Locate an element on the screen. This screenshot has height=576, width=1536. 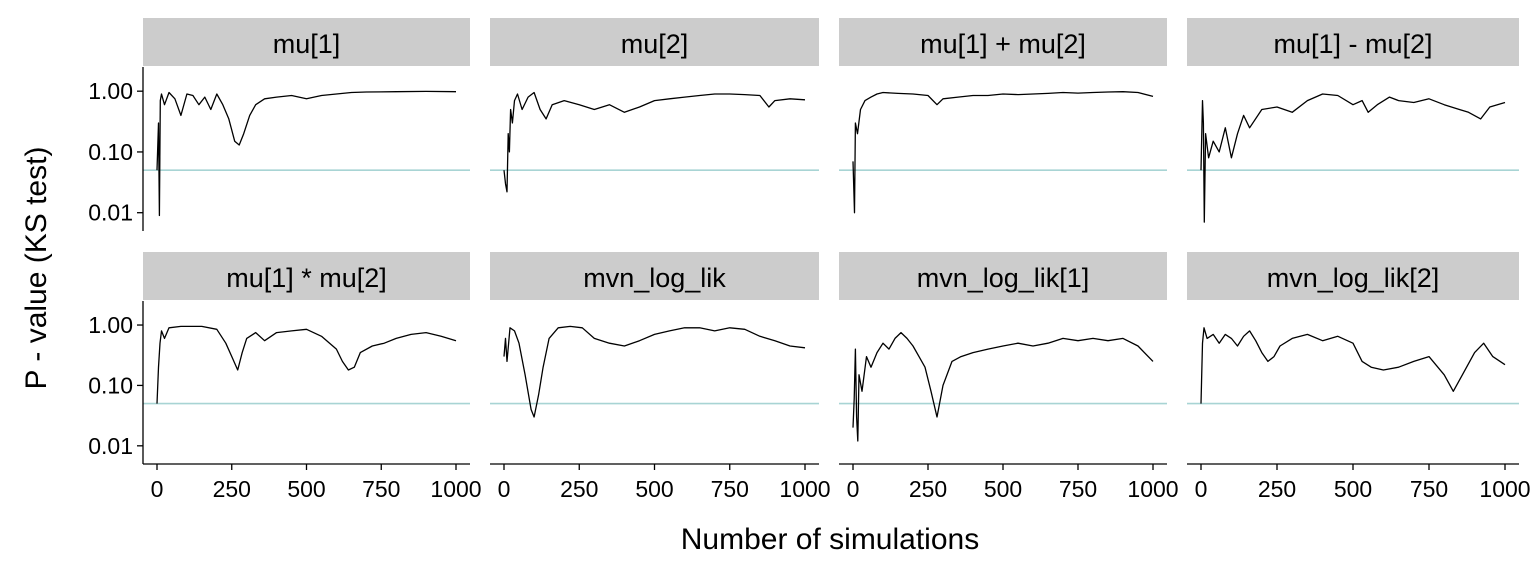
facet-panel: mvn_log_lik[1] 0 250 500 750 1000 is located at coordinates (1009, 377).